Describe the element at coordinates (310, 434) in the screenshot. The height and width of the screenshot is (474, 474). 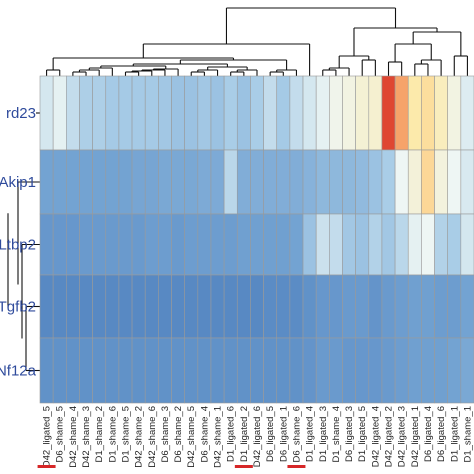
I see `column-label: D1_ligated_4` at that location.